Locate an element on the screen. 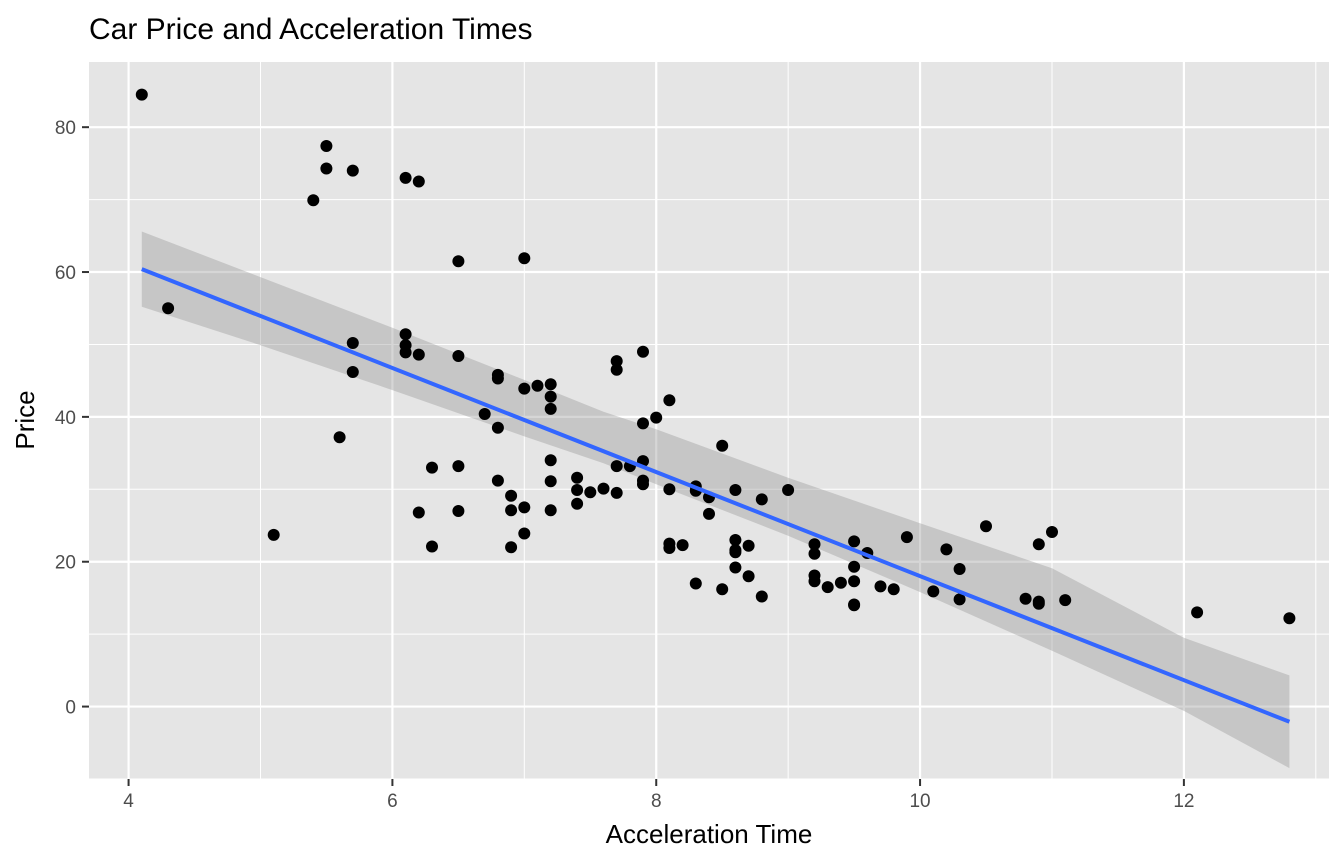 This screenshot has width=1344, height=864. x-axis: 4 6 8 10 12 is located at coordinates (658, 795).